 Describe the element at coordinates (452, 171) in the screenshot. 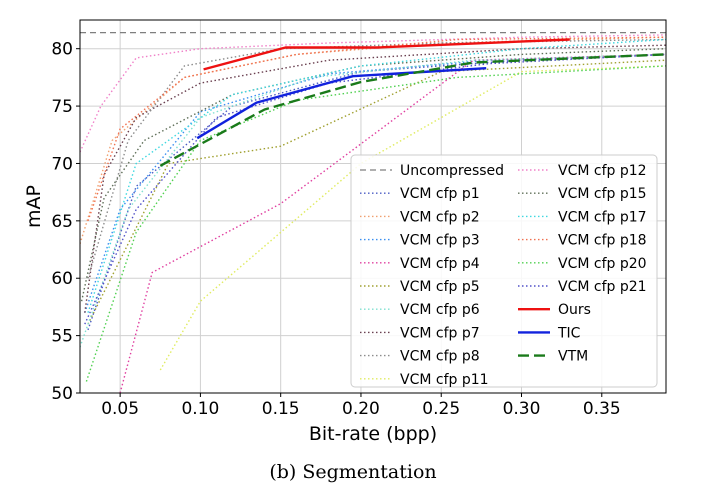

I see `legend-label: Uncompressed` at that location.